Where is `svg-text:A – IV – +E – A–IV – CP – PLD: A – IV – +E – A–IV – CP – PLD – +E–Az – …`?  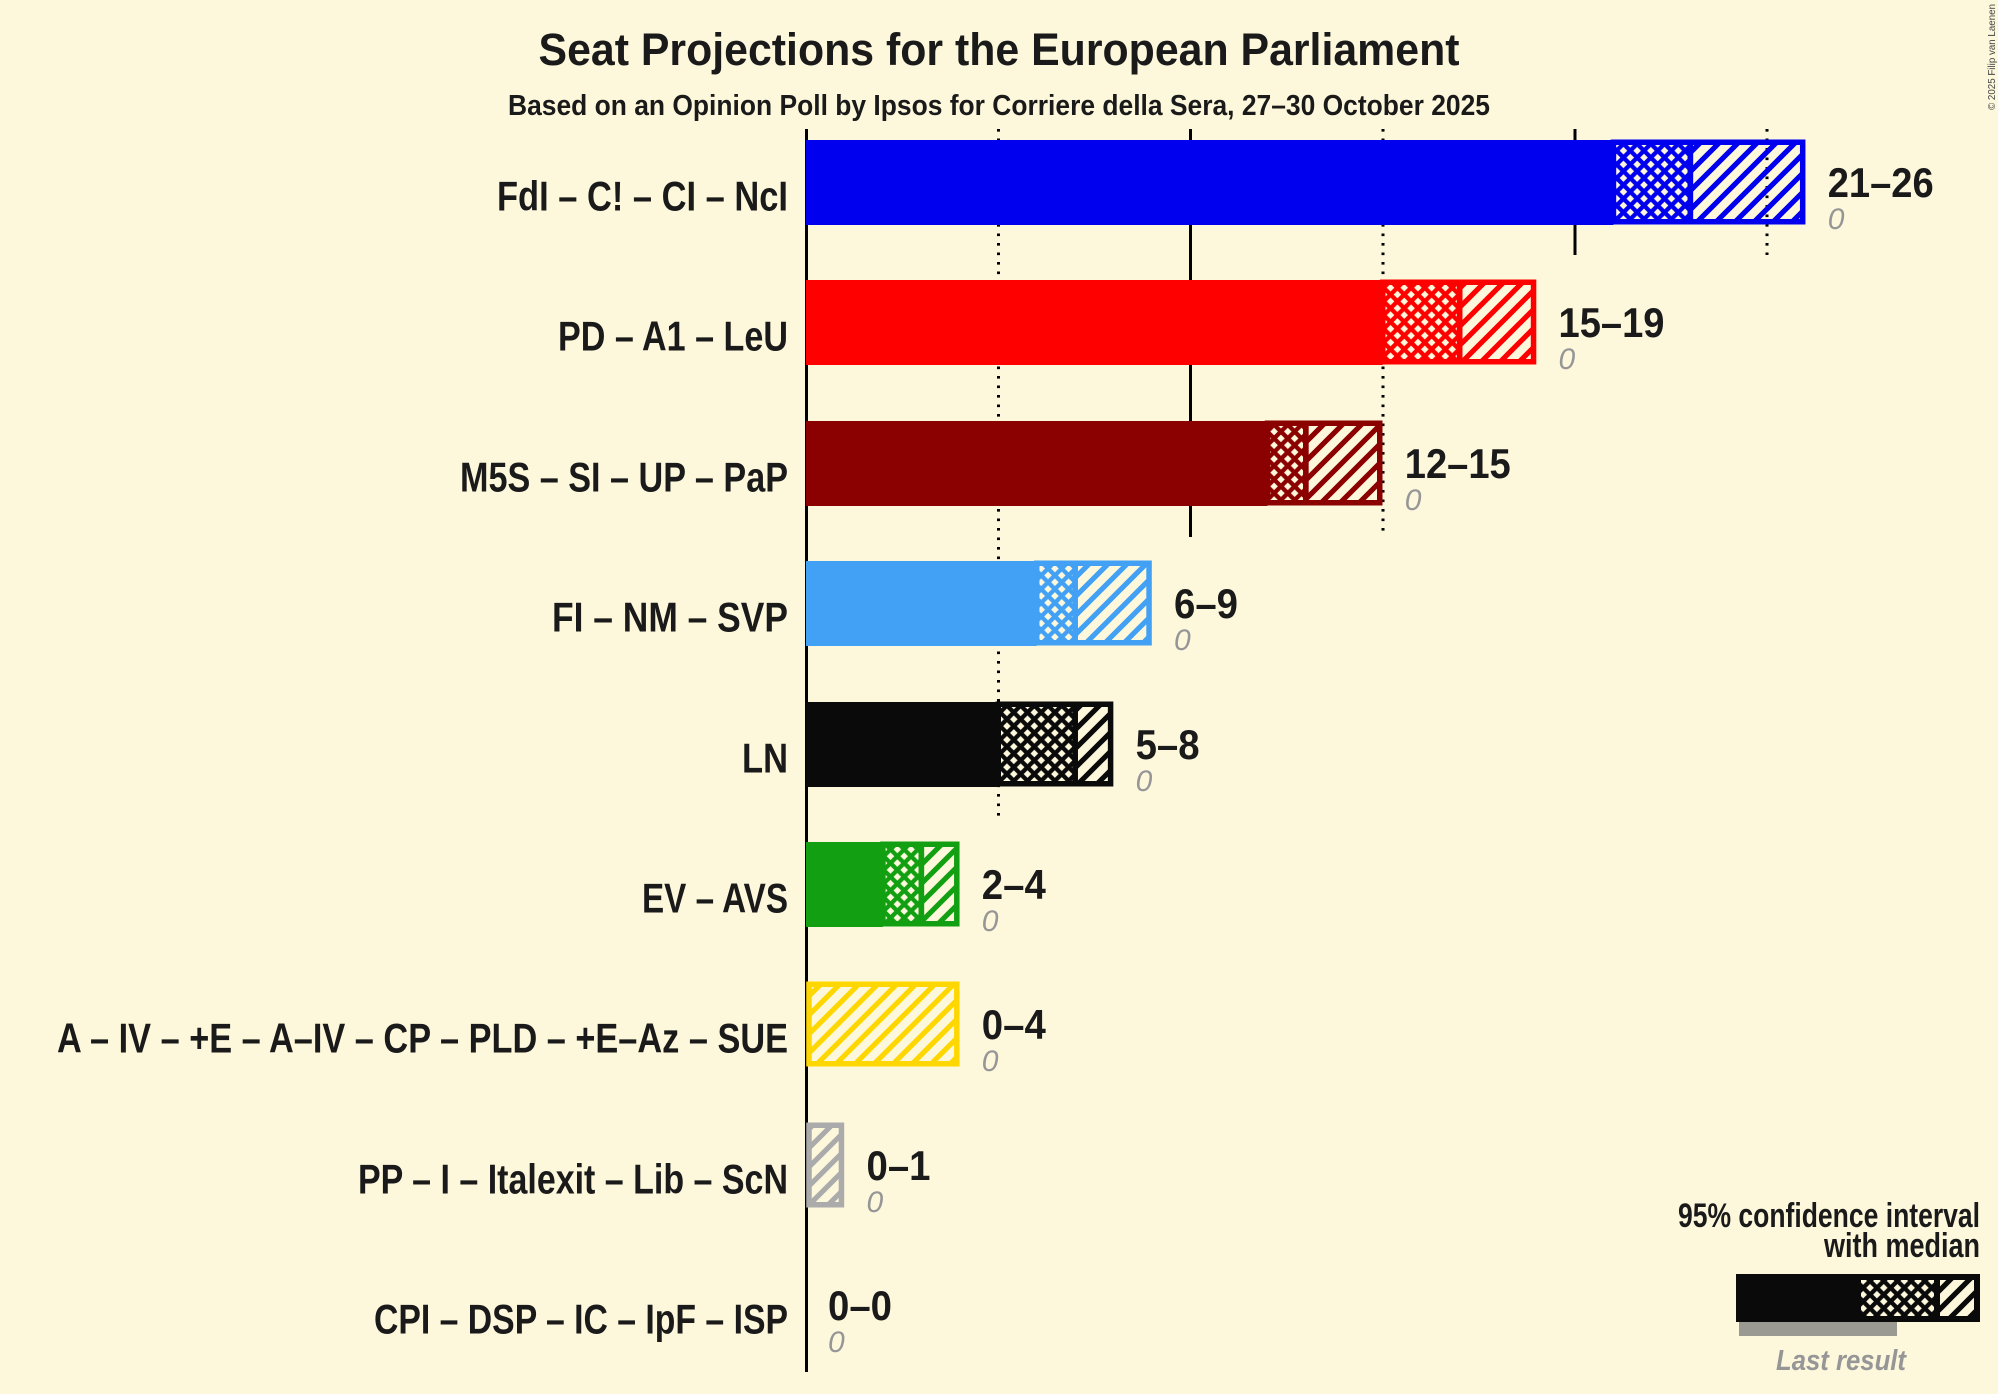 svg-text:A – IV – +E – A–IV – CP – PLD: A – IV – +E – A–IV – CP – PLD – +E–Az – … is located at coordinates (422, 1038).